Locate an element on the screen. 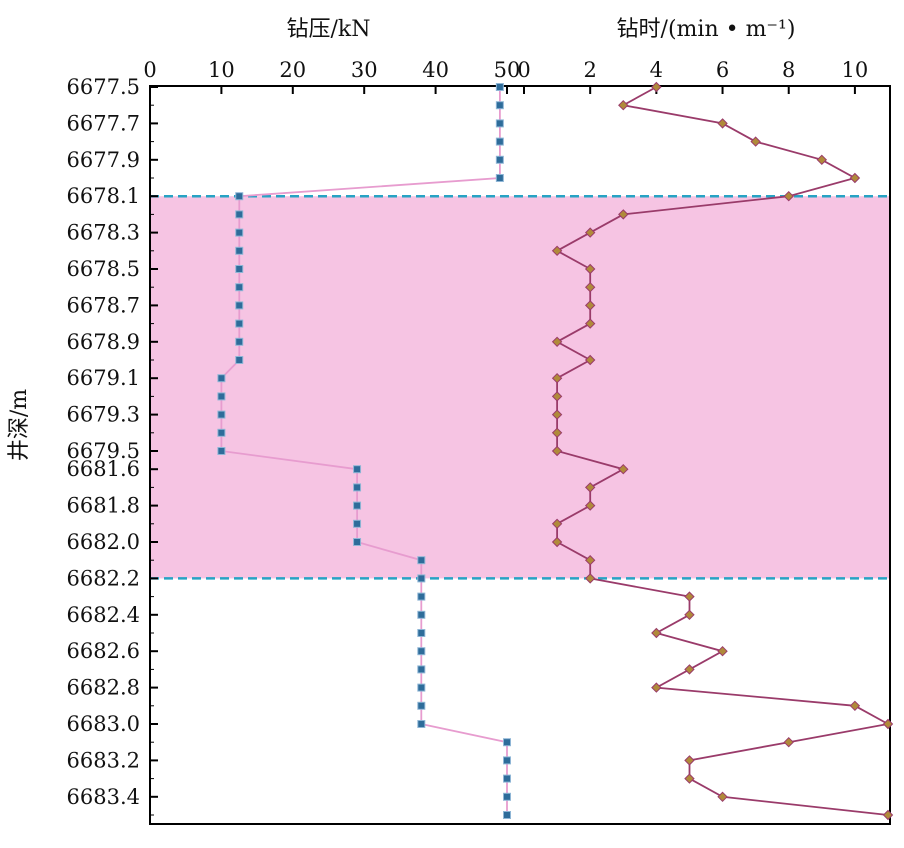  y-tick-label: 6678.5 is located at coordinates (103, 269).